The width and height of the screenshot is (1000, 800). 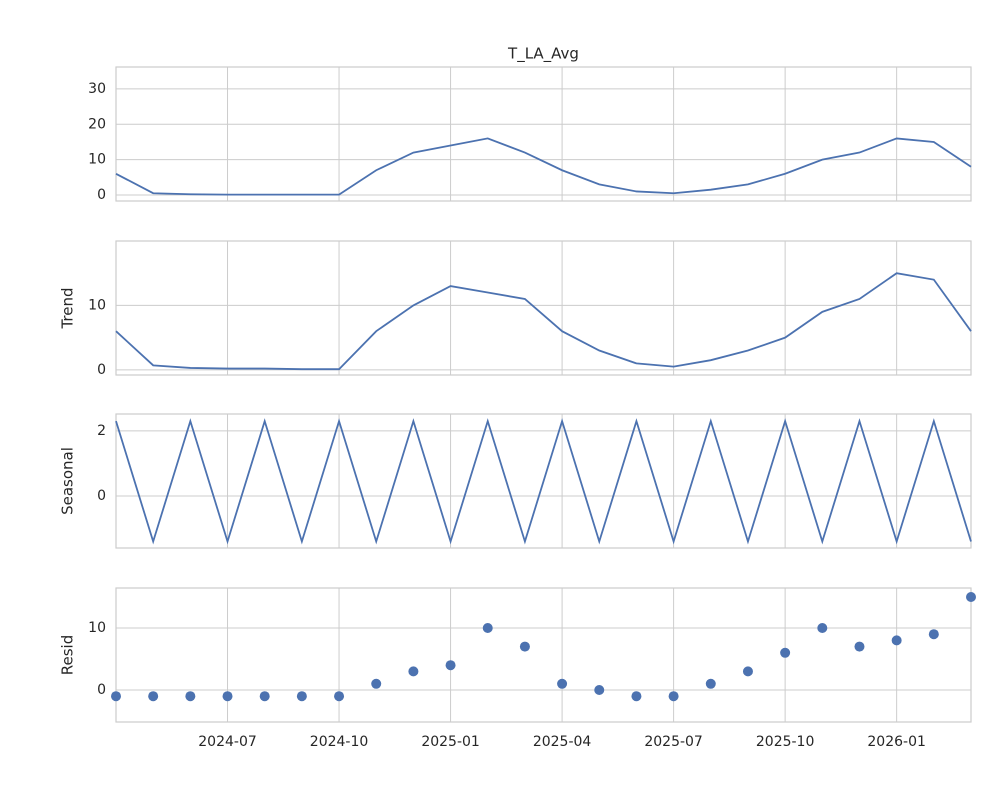 I want to click on x-tick-label: 2024-10, so click(x=339, y=742).